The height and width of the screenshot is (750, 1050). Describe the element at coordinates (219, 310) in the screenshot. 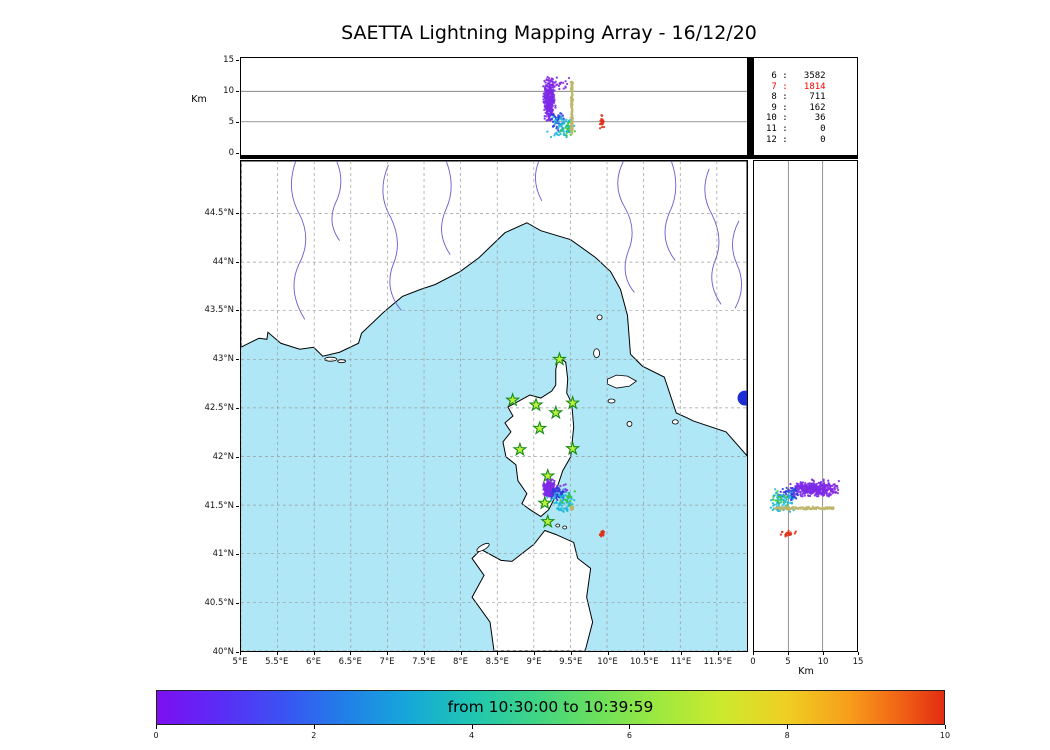

I see `latitude-tick-label: 43.5°N` at that location.